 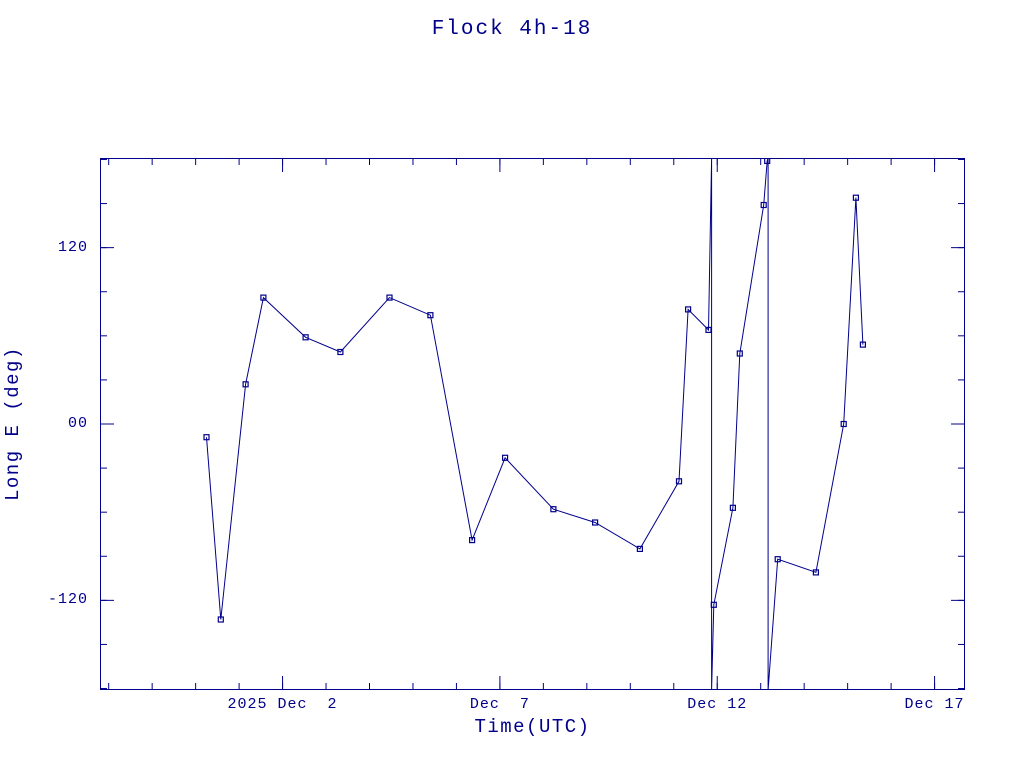 What do you see at coordinates (77, 423) in the screenshot?
I see `y-tick-label: 00` at bounding box center [77, 423].